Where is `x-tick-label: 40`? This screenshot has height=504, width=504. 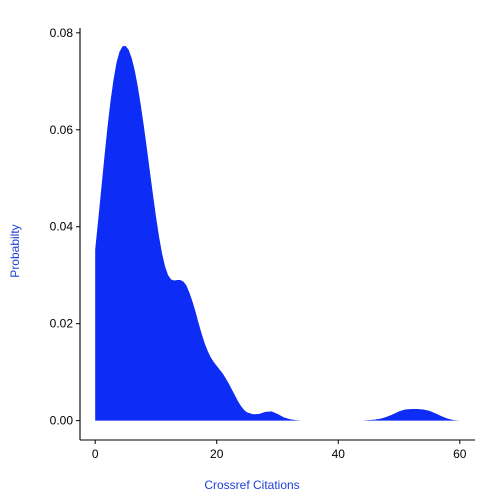 x-tick-label: 40 is located at coordinates (339, 454).